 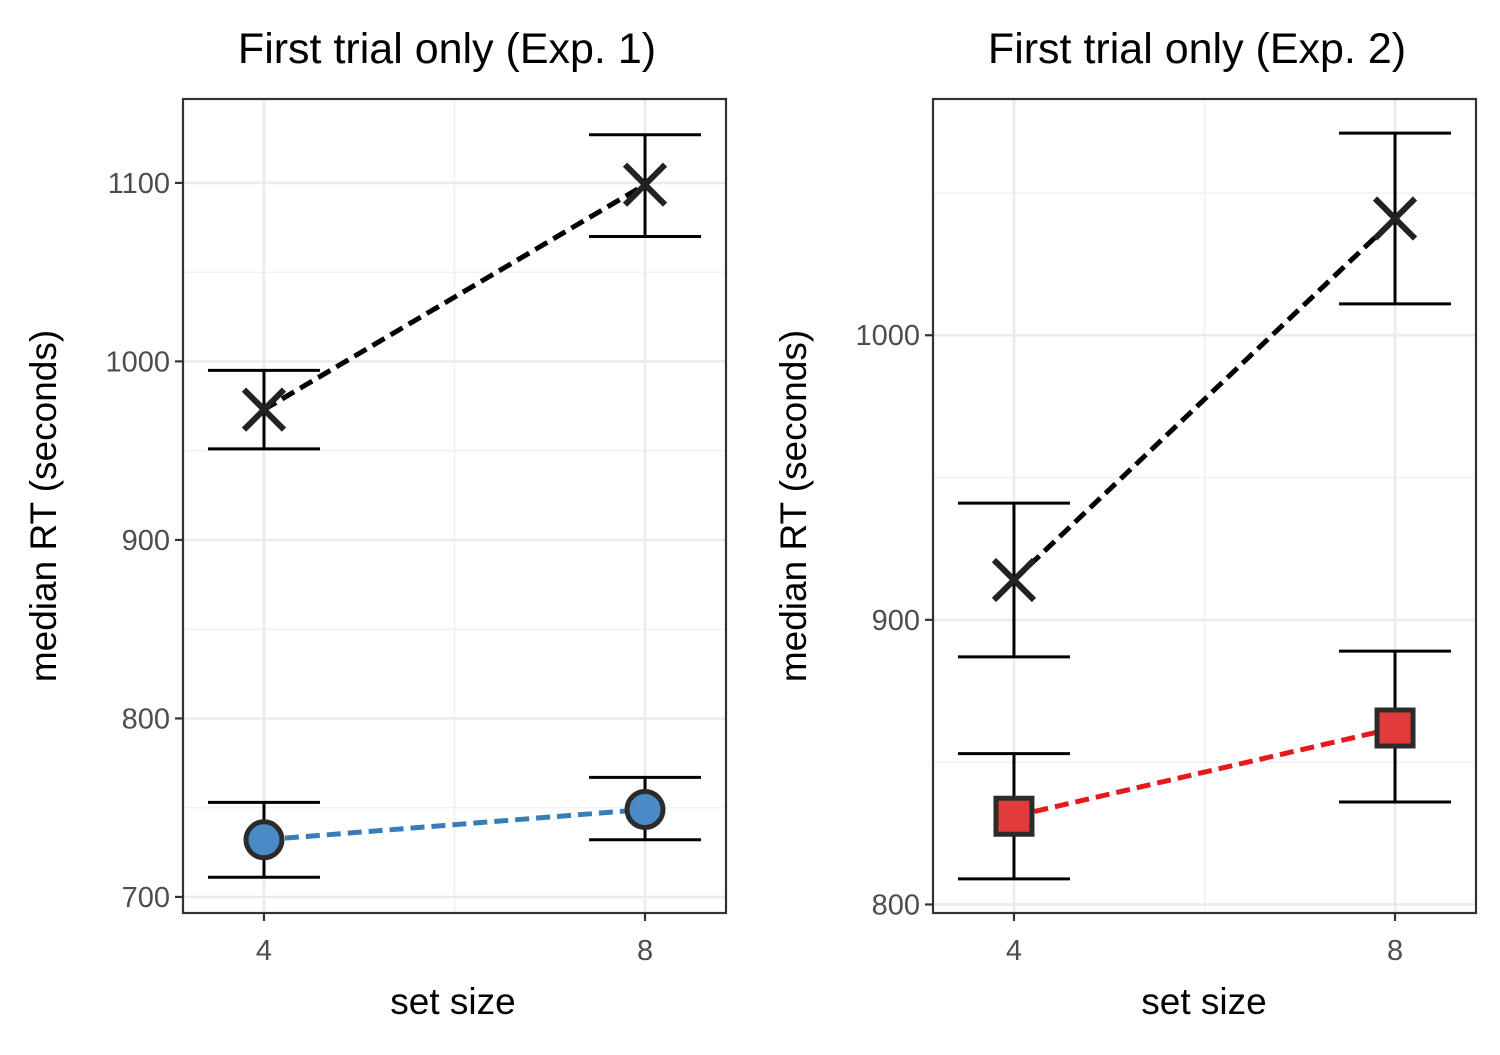 I want to click on series-x, so click(x=454, y=292).